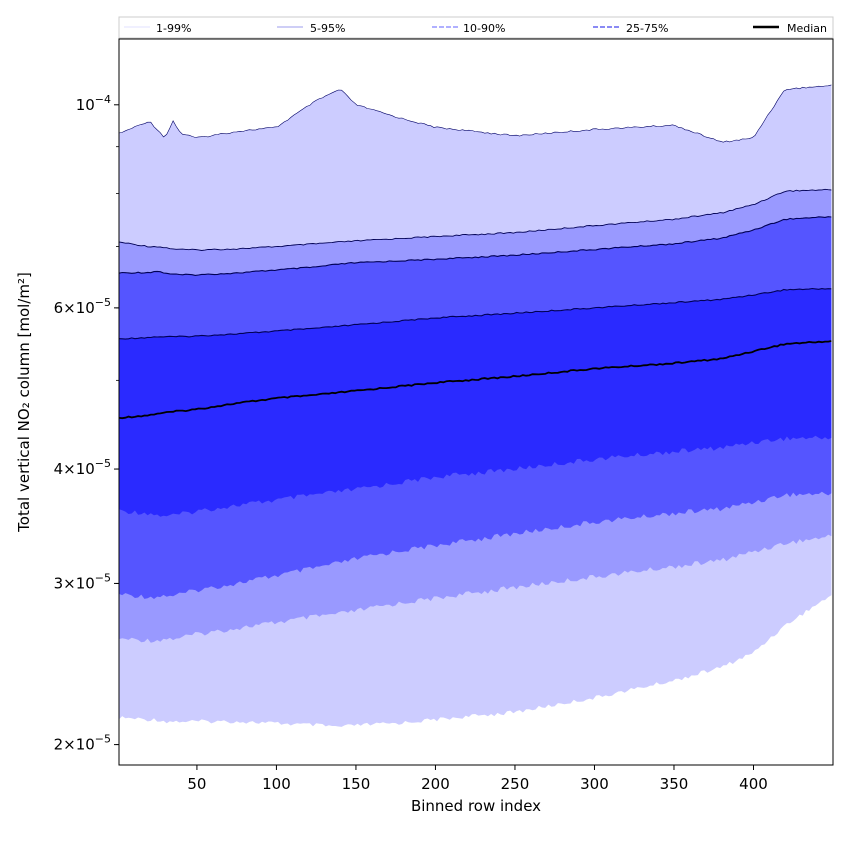  Describe the element at coordinates (594, 784) in the screenshot. I see `x-tick-label: 300` at that location.